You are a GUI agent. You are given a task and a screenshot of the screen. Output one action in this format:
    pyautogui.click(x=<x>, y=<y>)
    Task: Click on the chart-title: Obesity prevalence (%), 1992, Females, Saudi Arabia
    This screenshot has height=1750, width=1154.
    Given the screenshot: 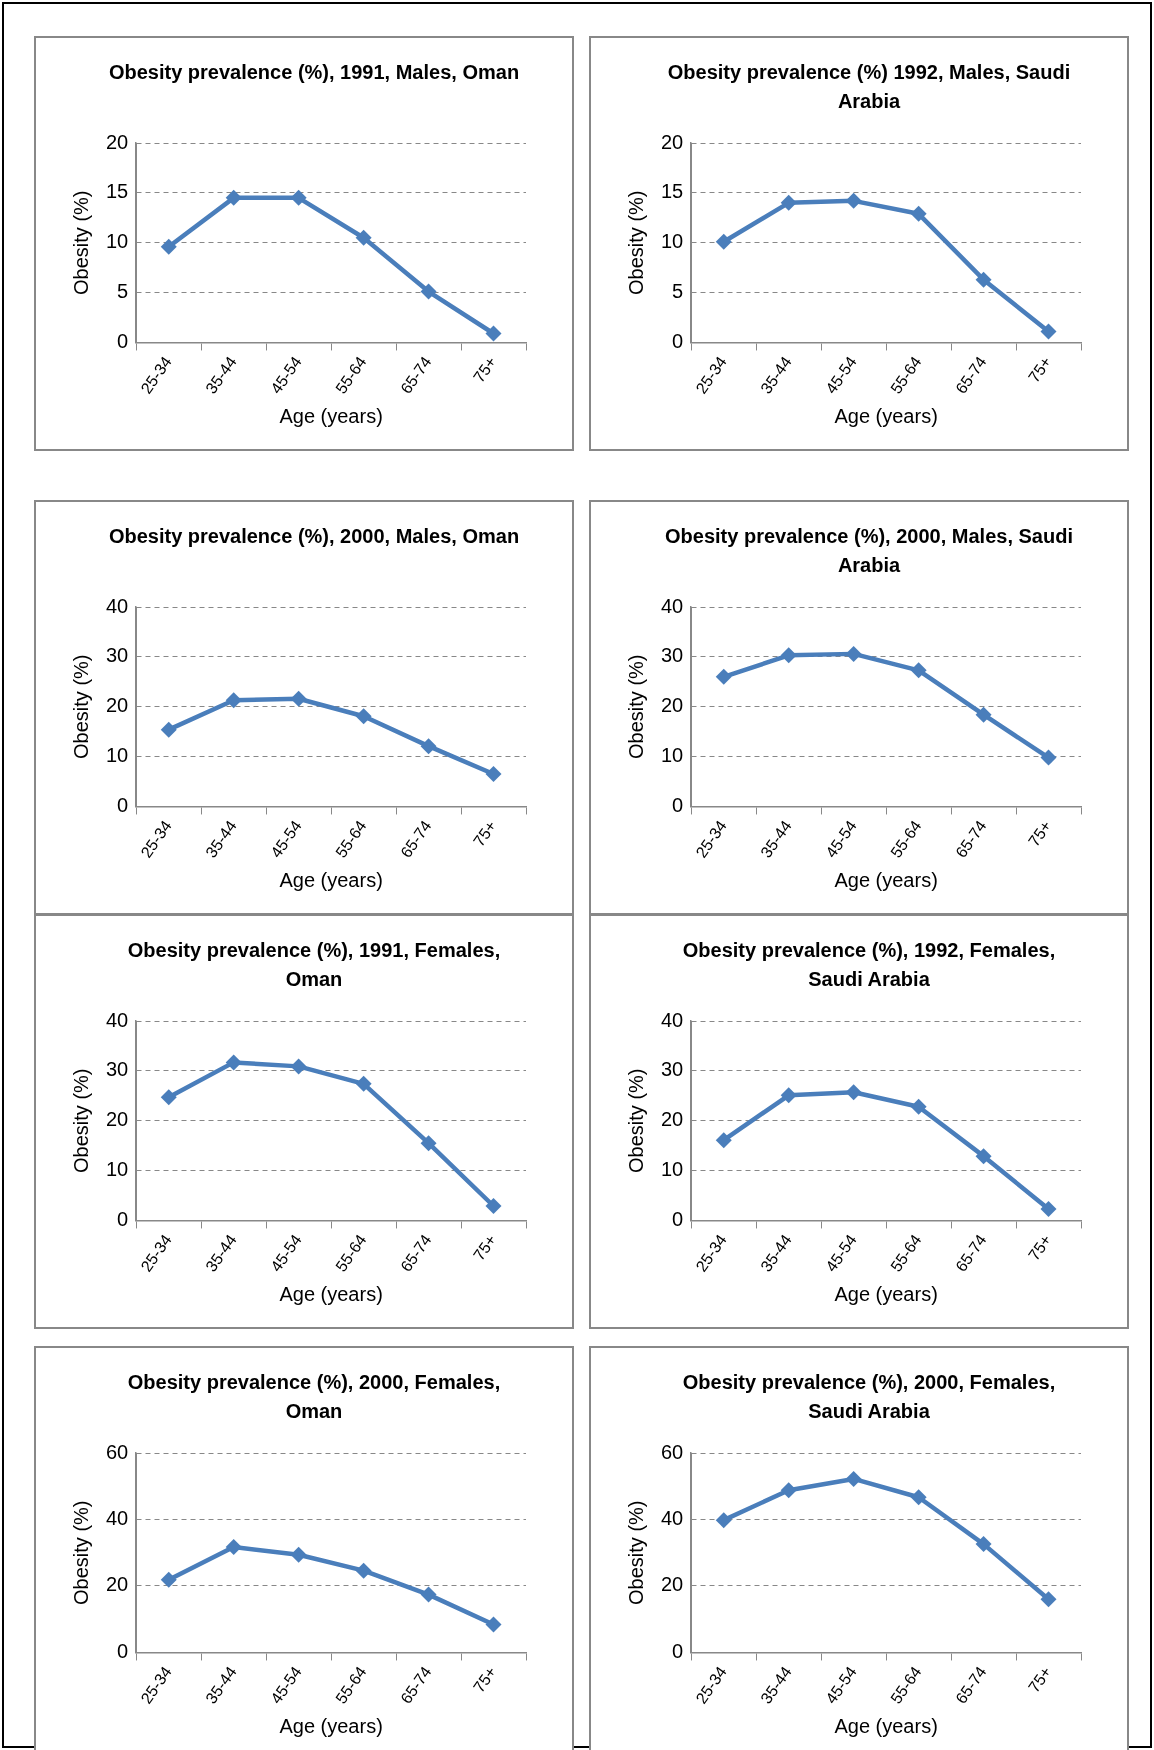 What is the action you would take?
    pyautogui.click(x=869, y=965)
    